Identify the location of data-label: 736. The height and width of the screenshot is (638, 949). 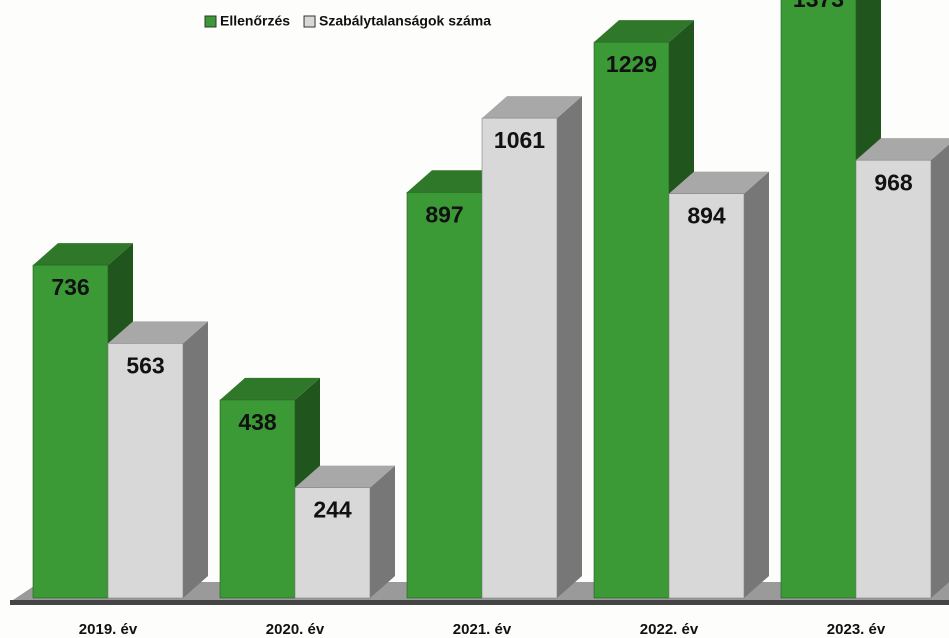
(70, 287).